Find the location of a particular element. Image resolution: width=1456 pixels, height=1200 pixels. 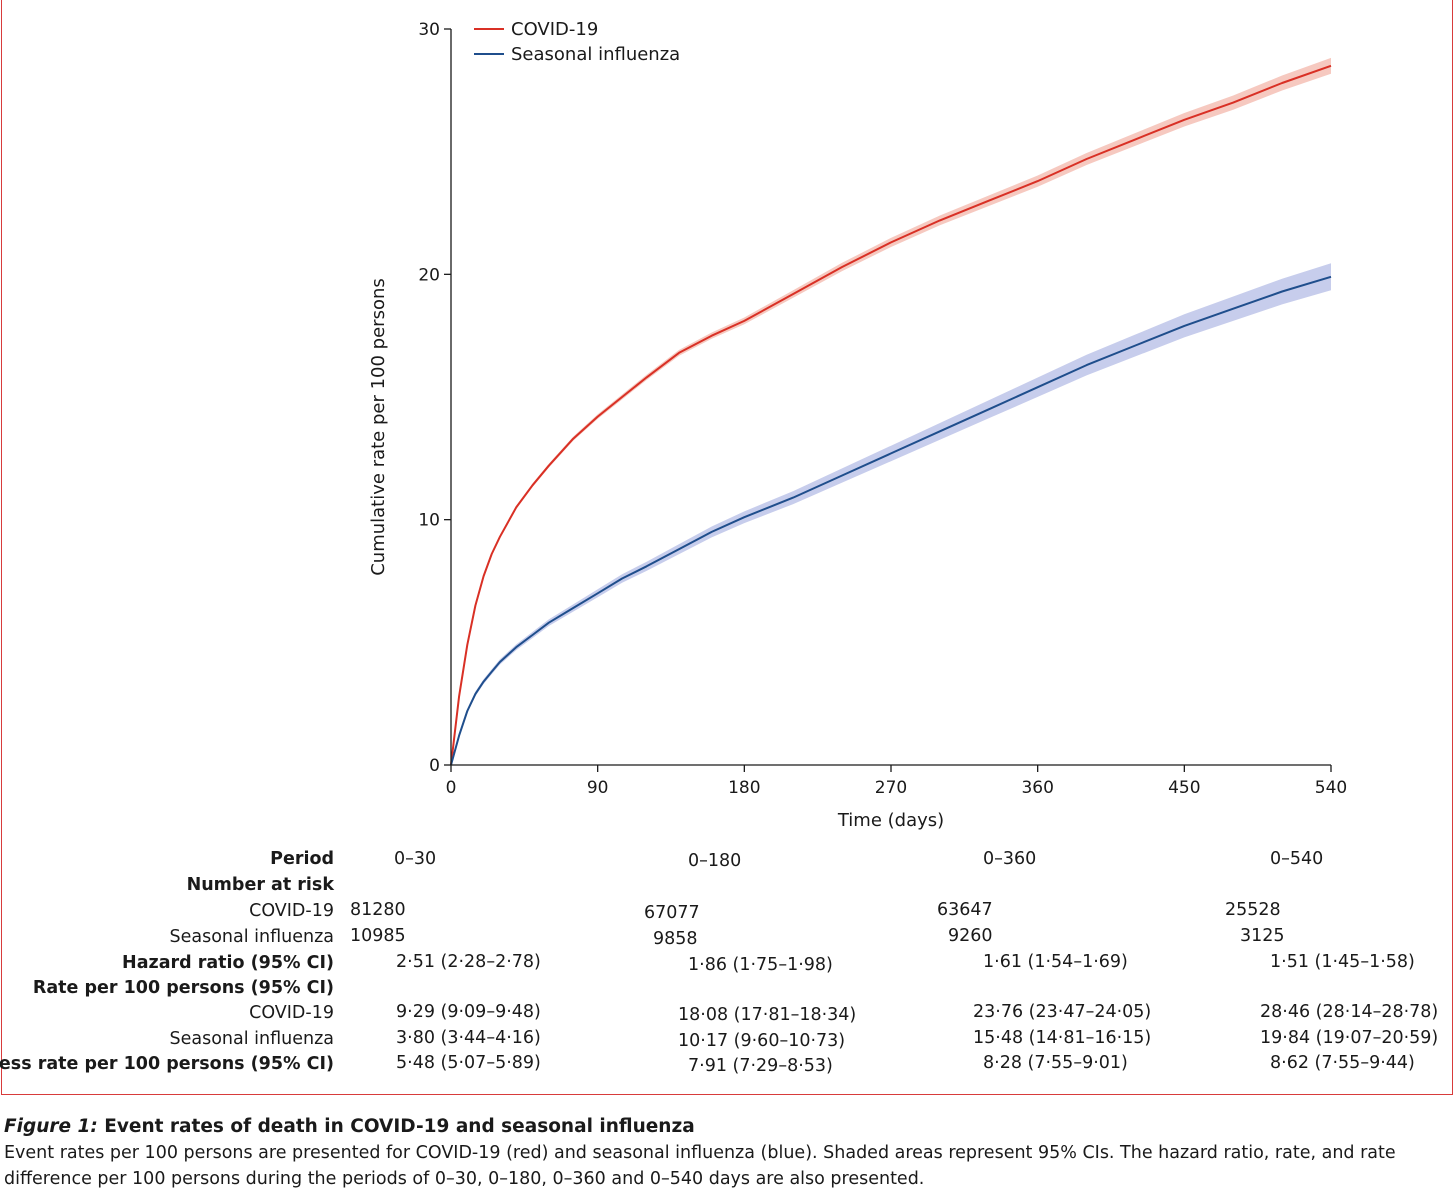

period-3: 0–540 is located at coordinates (1297, 859).